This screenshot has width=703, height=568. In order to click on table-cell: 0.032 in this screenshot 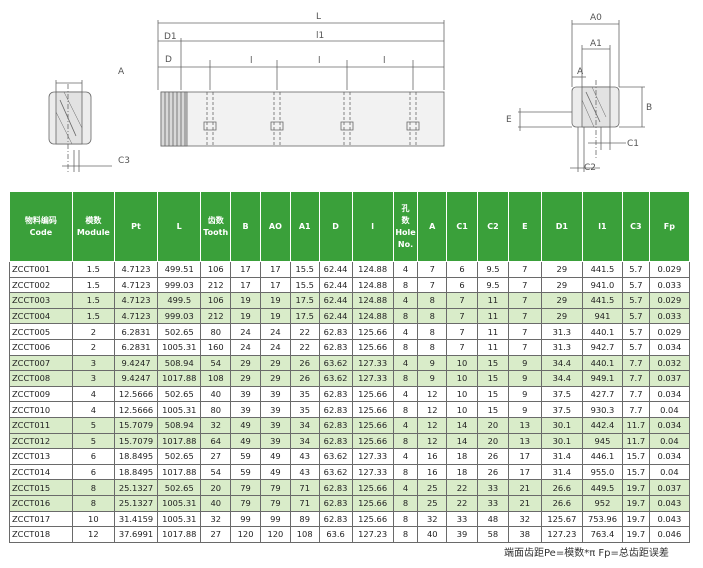, I will do `click(669, 363)`.